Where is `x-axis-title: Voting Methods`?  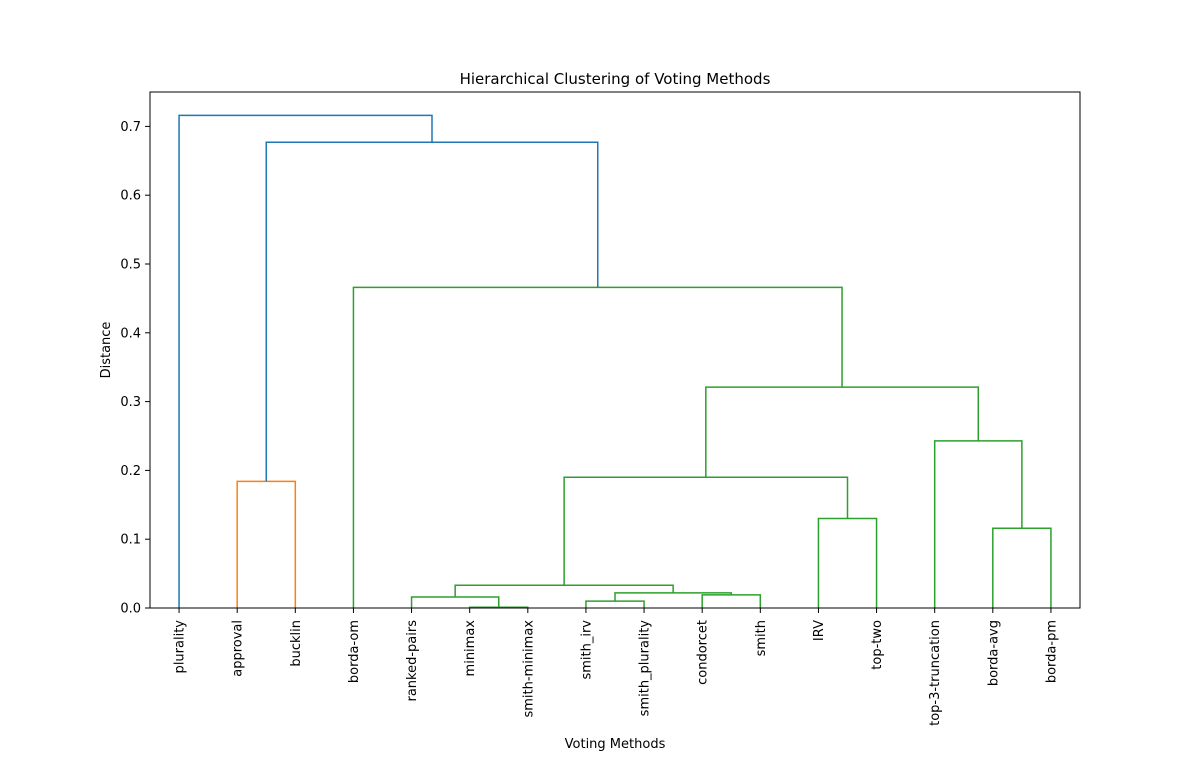 x-axis-title: Voting Methods is located at coordinates (615, 744).